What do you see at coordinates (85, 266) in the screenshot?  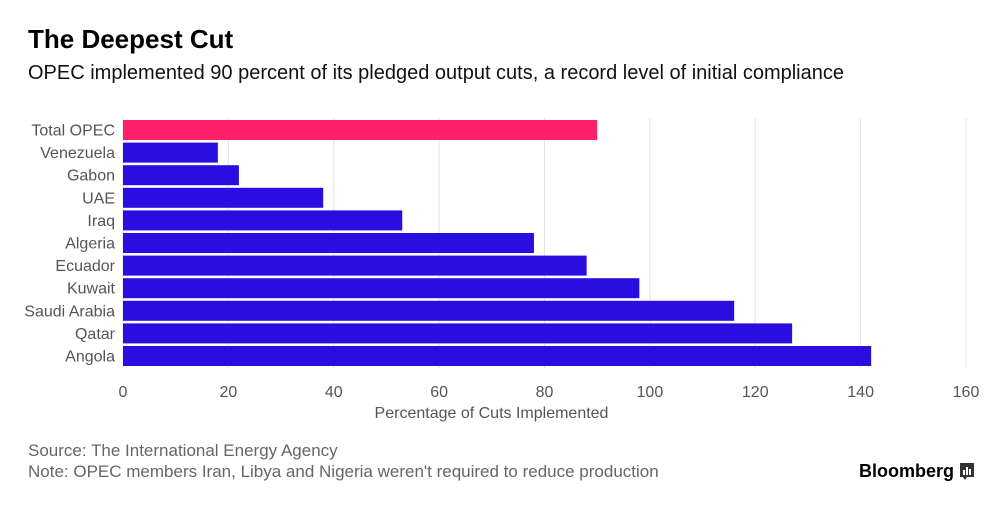 I see `category-label: Ecuador` at bounding box center [85, 266].